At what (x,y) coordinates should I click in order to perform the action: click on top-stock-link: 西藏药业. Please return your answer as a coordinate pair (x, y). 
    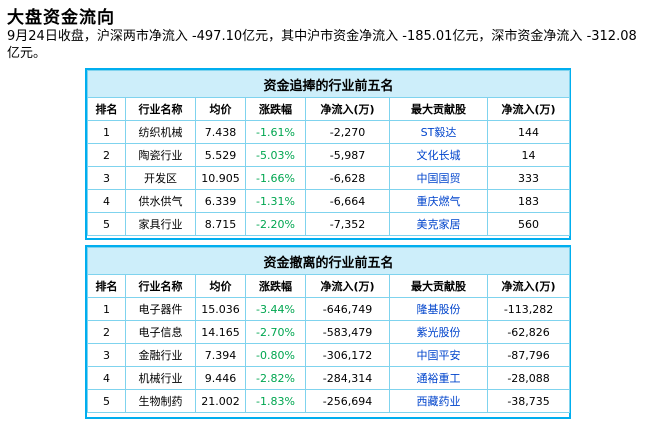
    Looking at the image, I should click on (438, 401).